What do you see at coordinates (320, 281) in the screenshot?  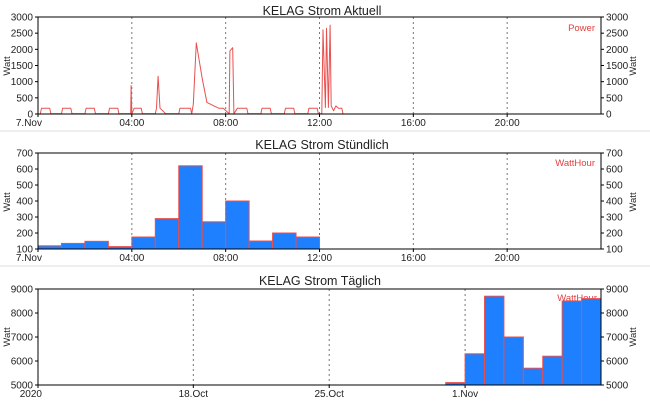 I see `chart-title: KELAG Strom Täglich` at bounding box center [320, 281].